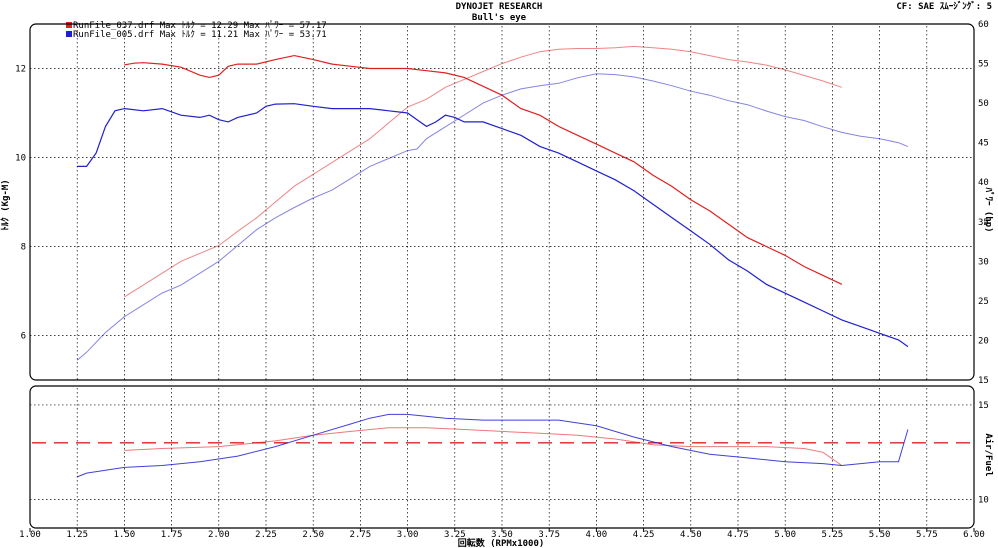 This screenshot has width=998, height=548. What do you see at coordinates (266, 535) in the screenshot?
I see `x-tick-label: 2.25` at bounding box center [266, 535].